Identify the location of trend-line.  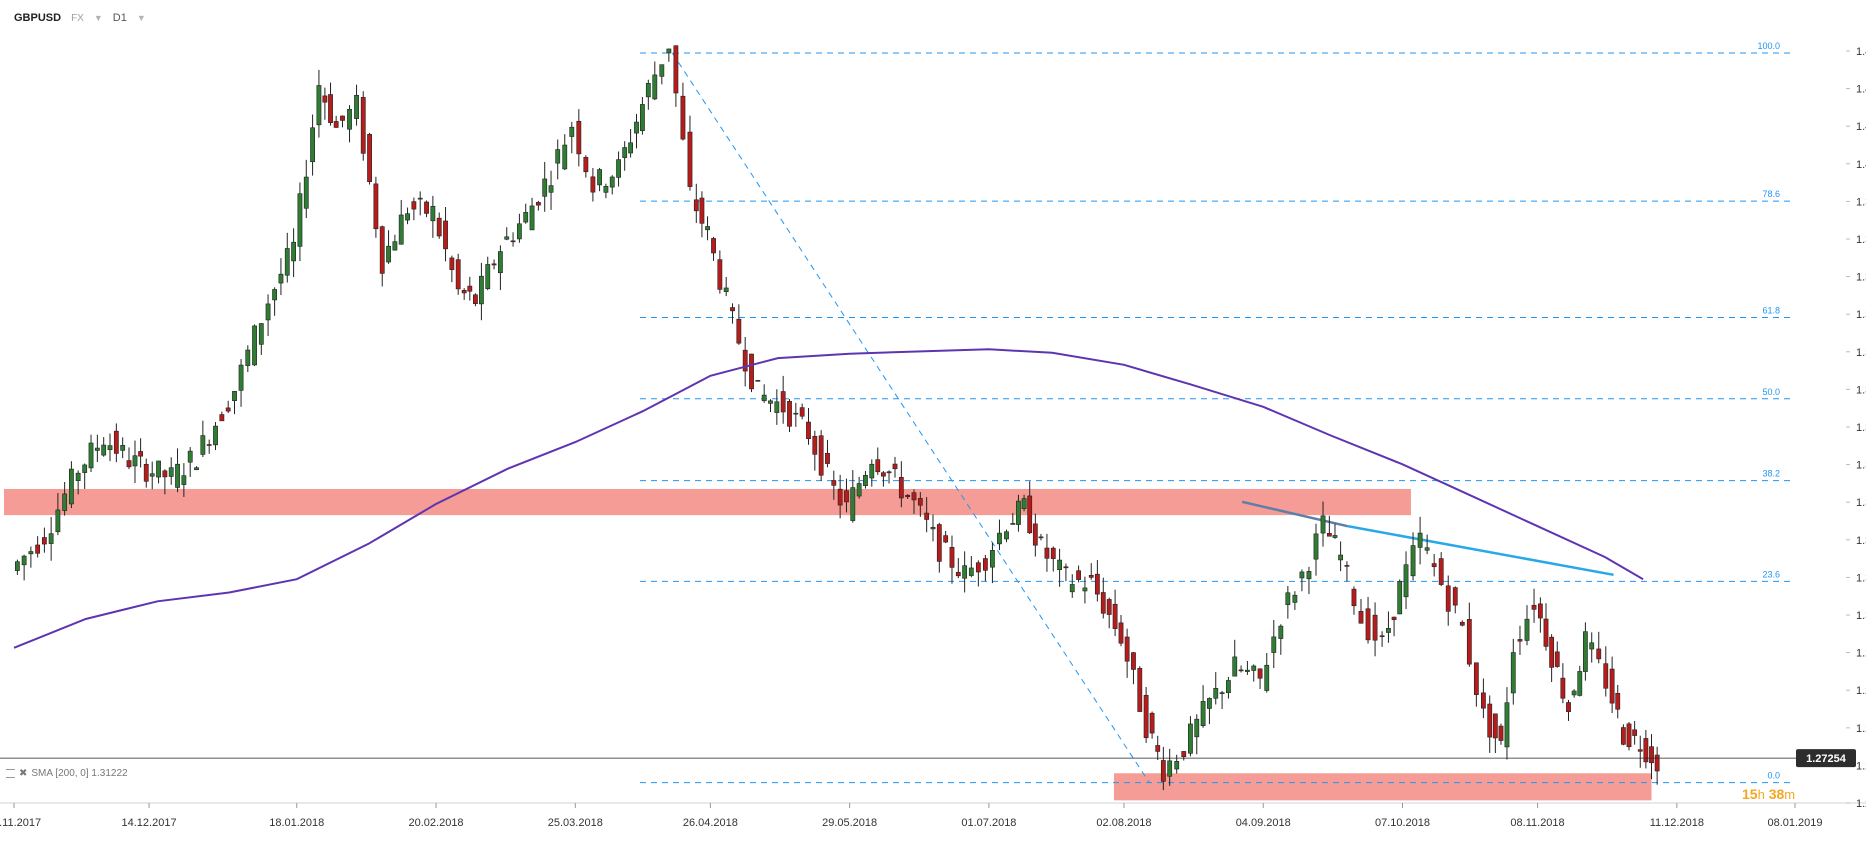
(1294, 514).